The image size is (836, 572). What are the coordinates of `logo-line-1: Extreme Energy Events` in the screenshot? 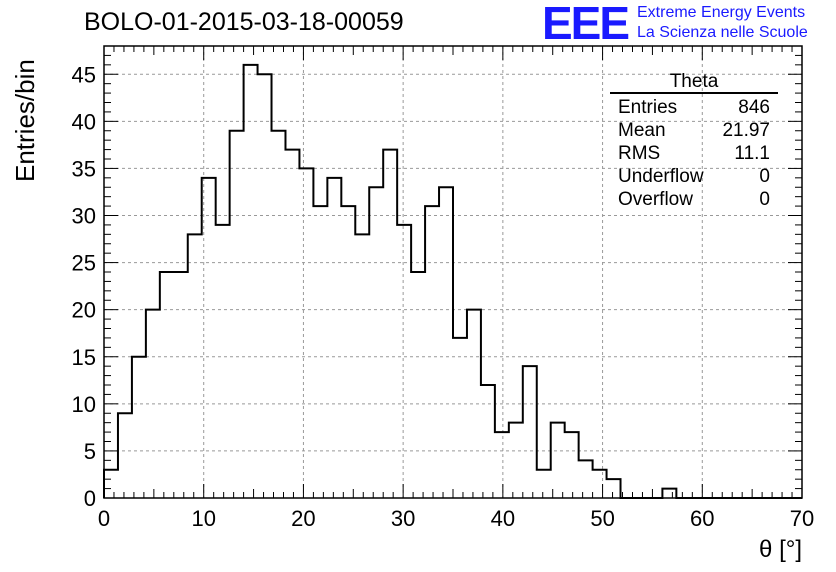 It's located at (721, 12).